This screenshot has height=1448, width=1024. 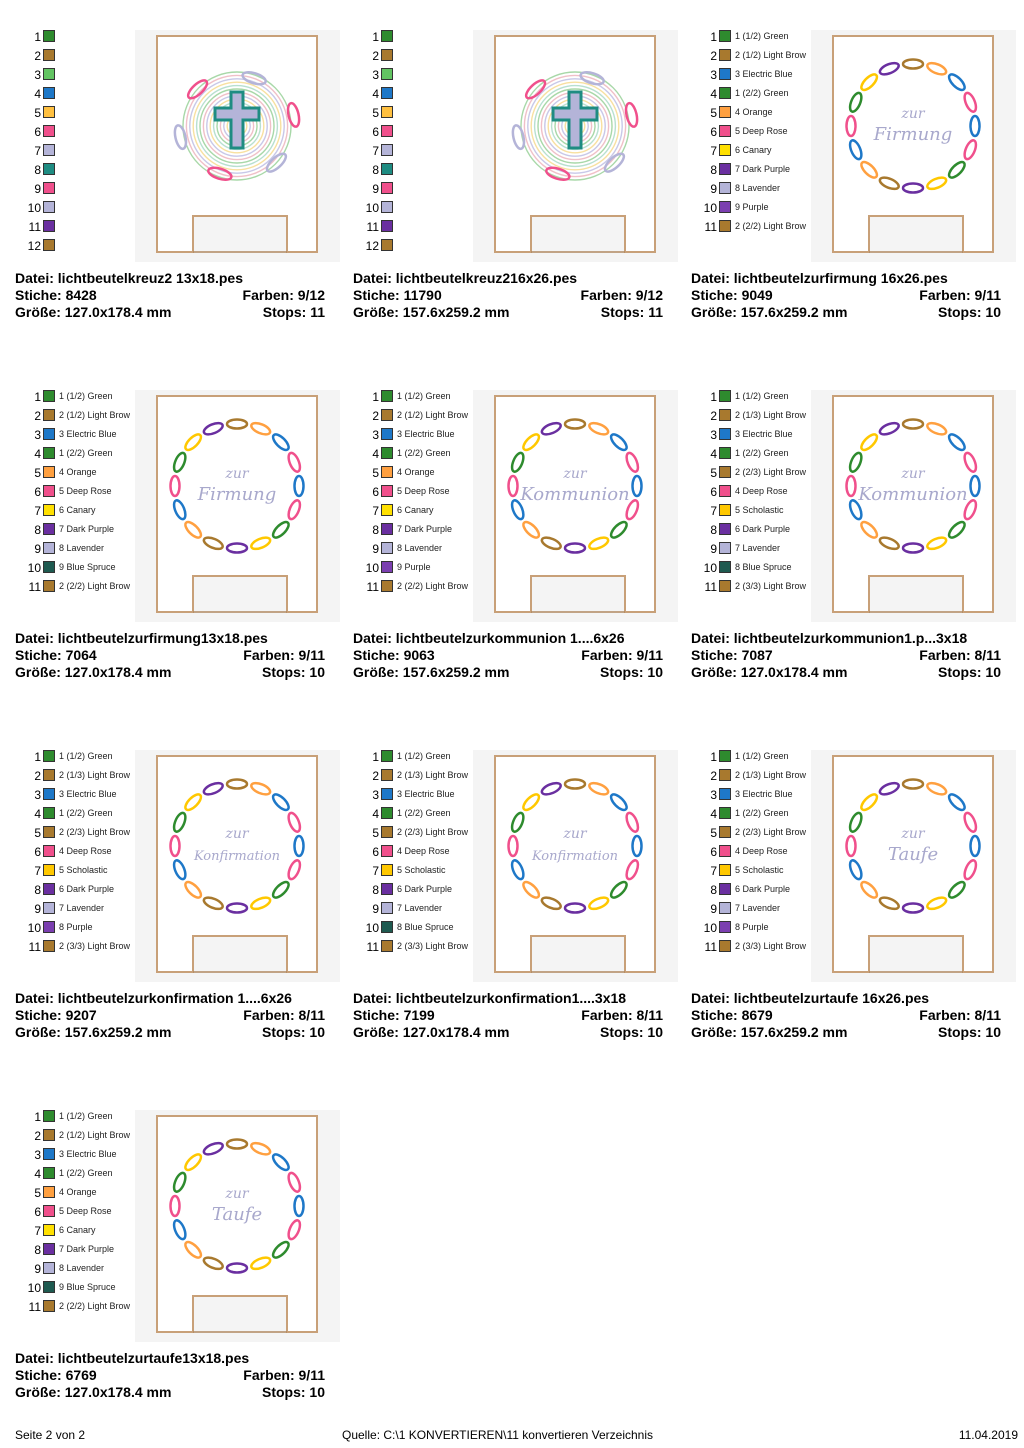 What do you see at coordinates (771, 775) in the screenshot?
I see `color-label: 2 (1/3) Light Brow` at bounding box center [771, 775].